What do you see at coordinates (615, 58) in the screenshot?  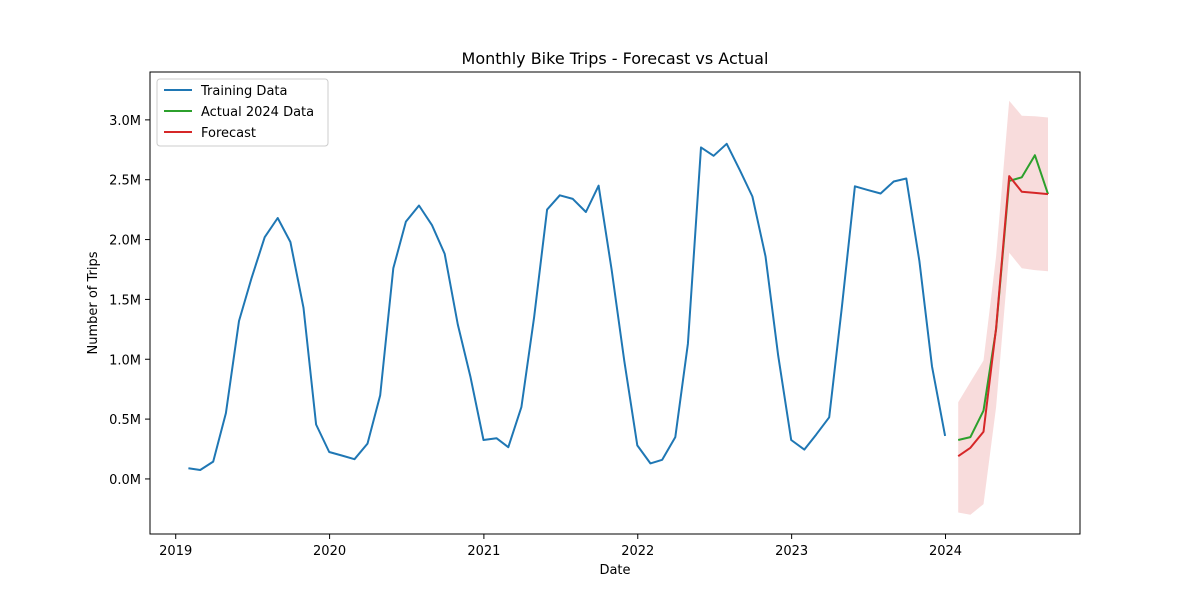 I see `chart-title: Monthly Bike Trips - Forecast vs Actual` at bounding box center [615, 58].